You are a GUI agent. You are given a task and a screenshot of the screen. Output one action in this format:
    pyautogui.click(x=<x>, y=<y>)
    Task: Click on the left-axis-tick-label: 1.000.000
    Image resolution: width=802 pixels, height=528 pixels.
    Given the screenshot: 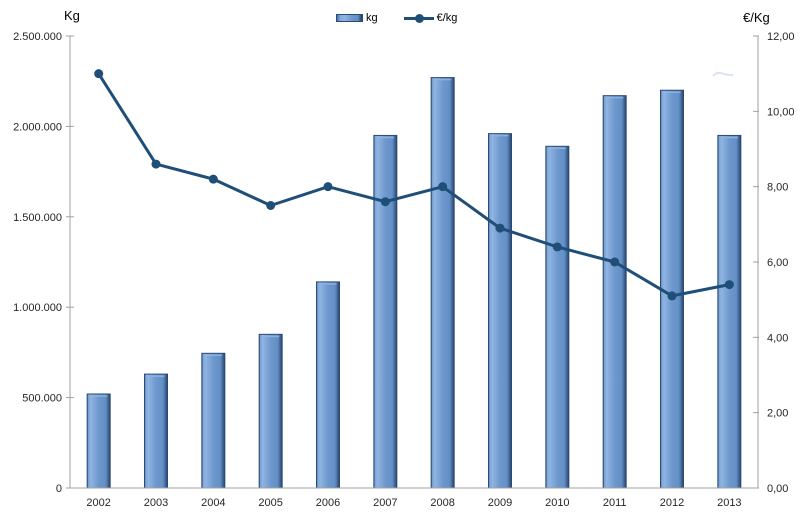 What is the action you would take?
    pyautogui.click(x=37, y=308)
    